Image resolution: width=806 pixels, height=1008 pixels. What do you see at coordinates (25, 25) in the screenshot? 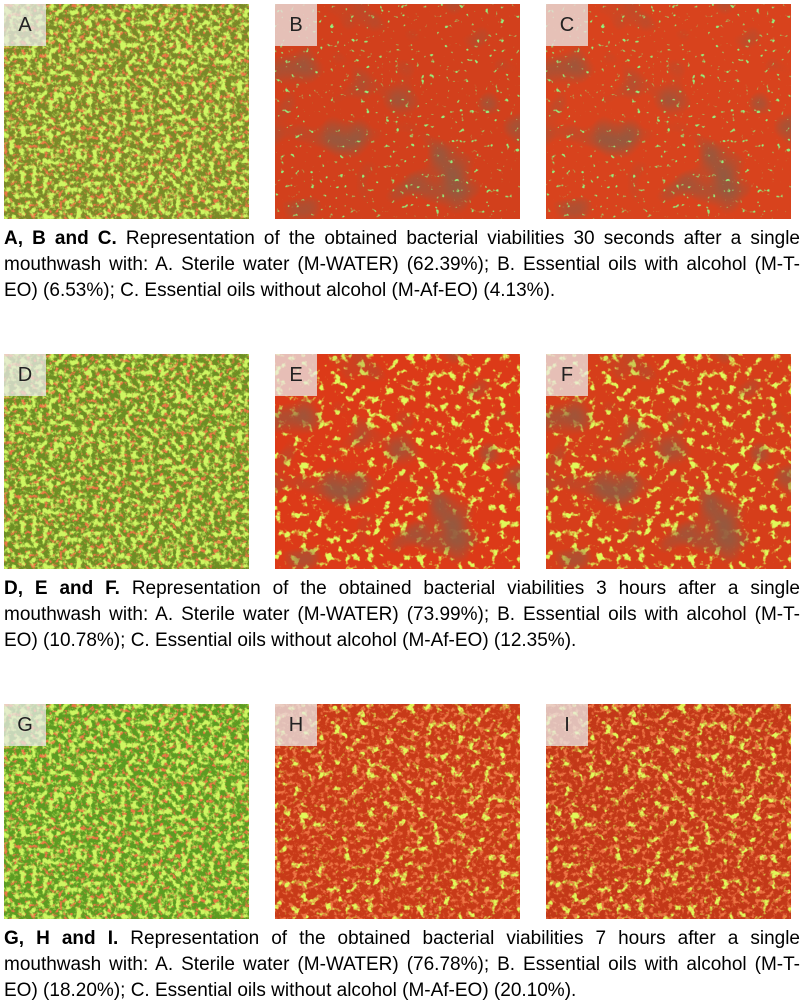
I see `panel-label: A` at bounding box center [25, 25].